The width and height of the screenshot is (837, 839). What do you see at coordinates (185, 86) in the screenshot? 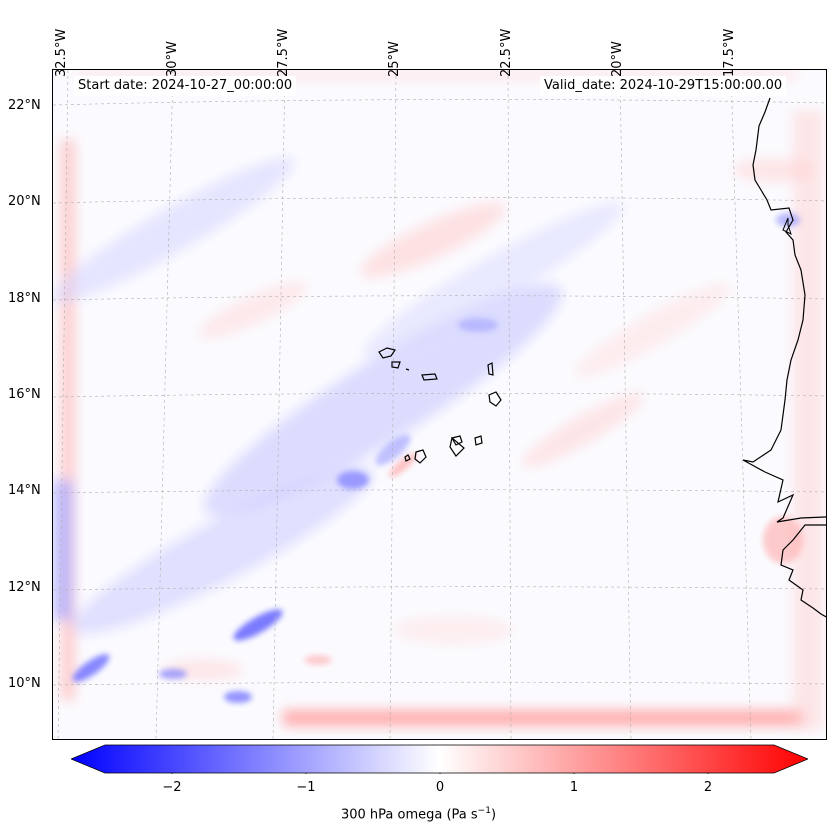
I see `start-date-label: Start date: 2024-10-27_00:00:00` at bounding box center [185, 86].